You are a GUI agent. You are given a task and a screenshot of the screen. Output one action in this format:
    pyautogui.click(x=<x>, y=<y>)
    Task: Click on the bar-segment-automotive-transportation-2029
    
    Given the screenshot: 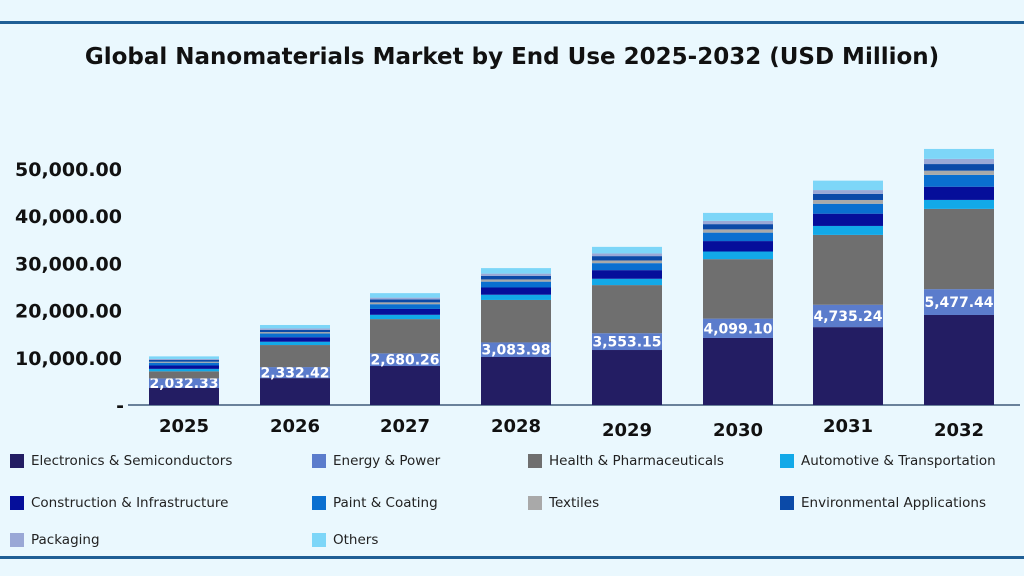 What is the action you would take?
    pyautogui.click(x=627, y=282)
    